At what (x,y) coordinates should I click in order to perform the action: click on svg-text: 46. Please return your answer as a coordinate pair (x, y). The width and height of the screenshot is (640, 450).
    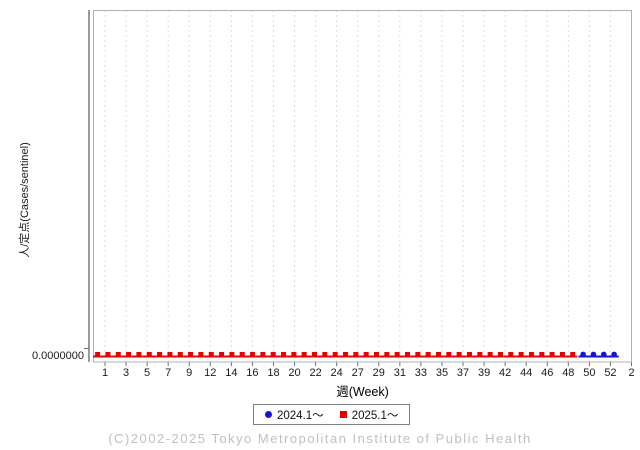
    Looking at the image, I should click on (547, 373).